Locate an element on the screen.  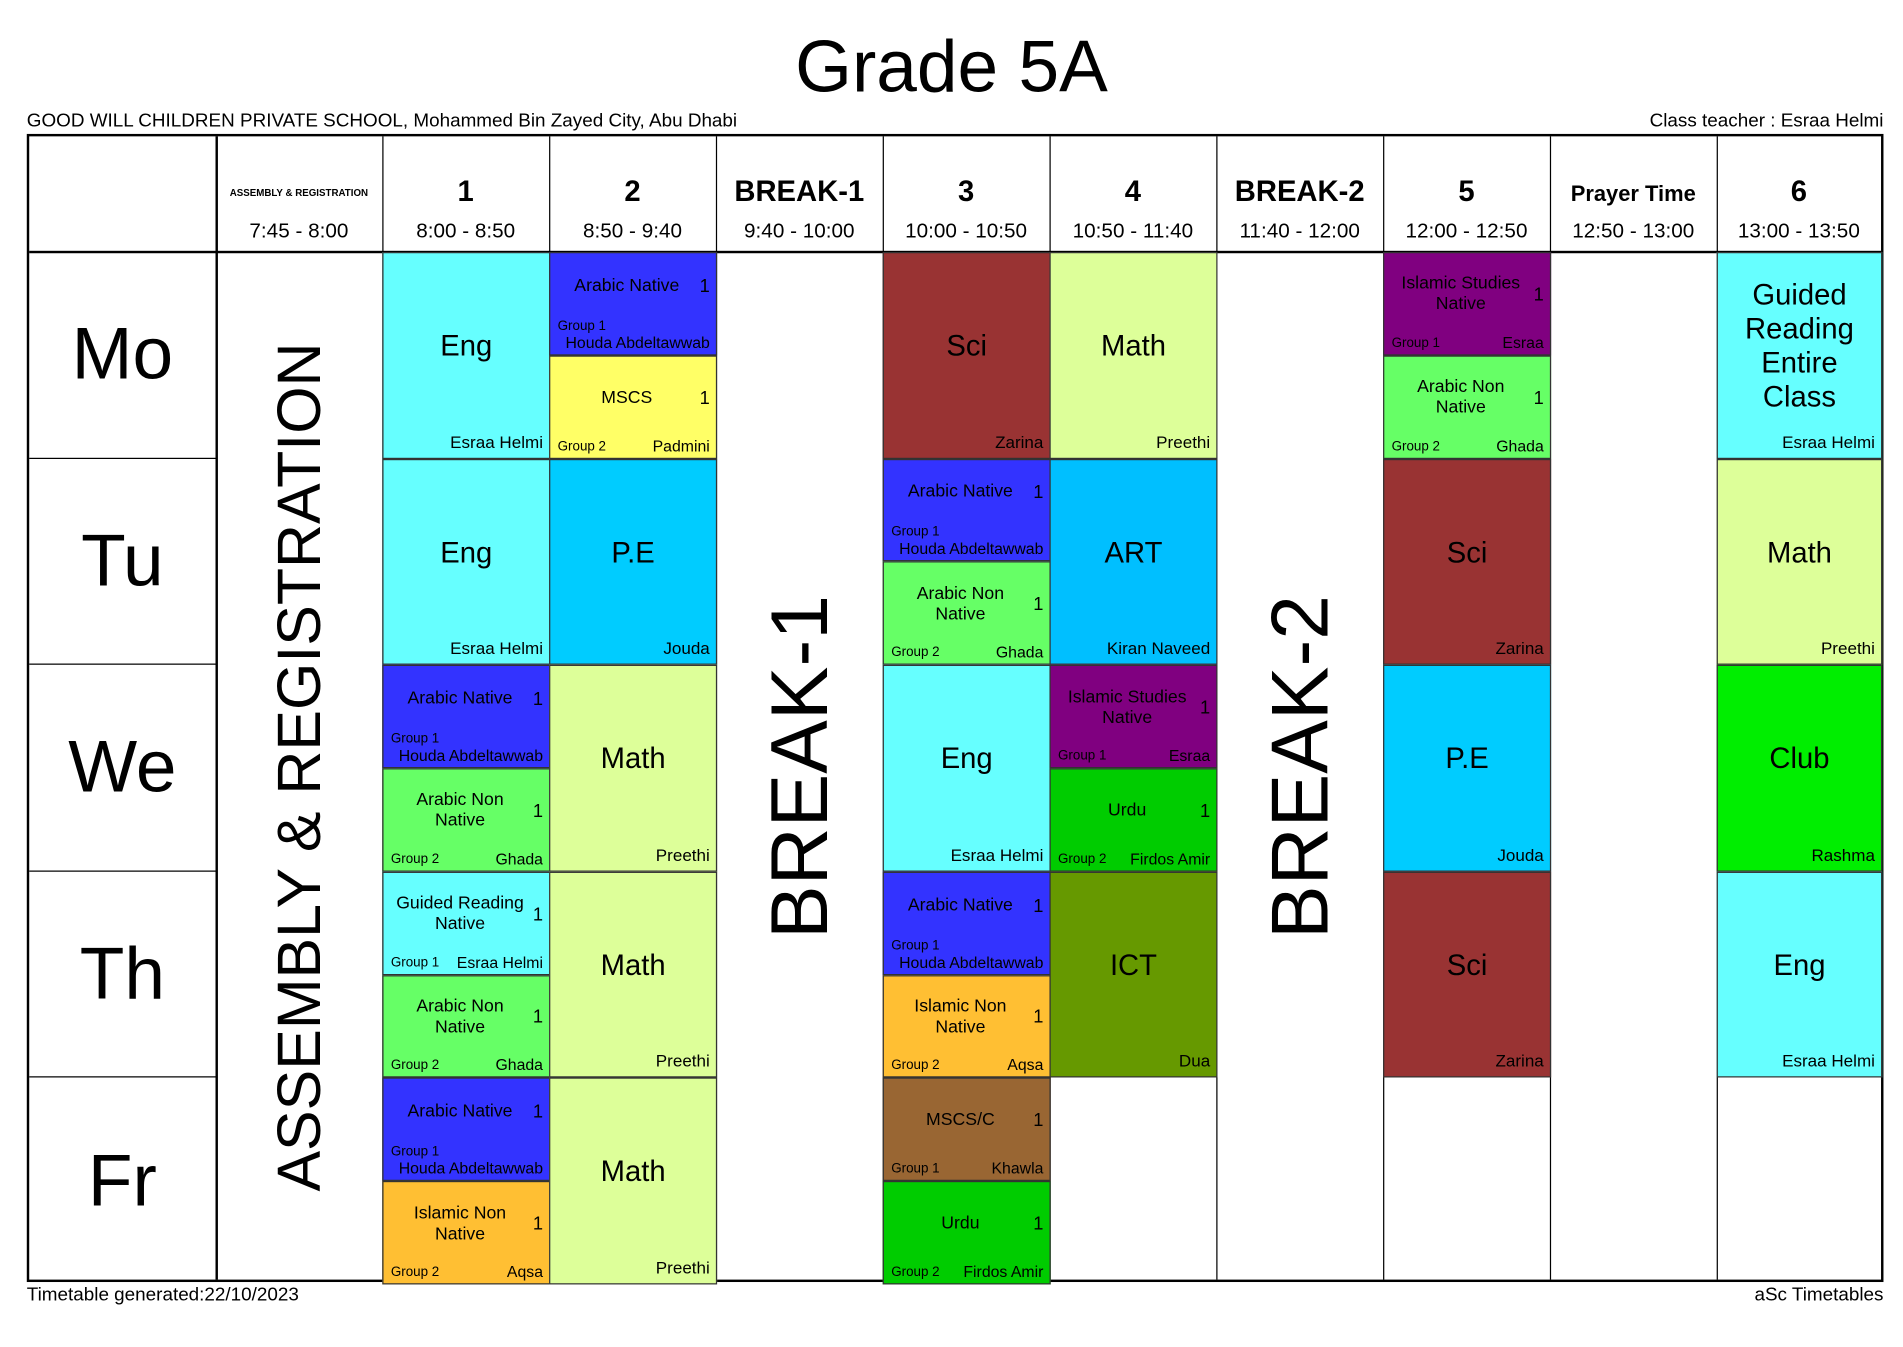
lesson-card: ICT Dua is located at coordinates (1133, 974).